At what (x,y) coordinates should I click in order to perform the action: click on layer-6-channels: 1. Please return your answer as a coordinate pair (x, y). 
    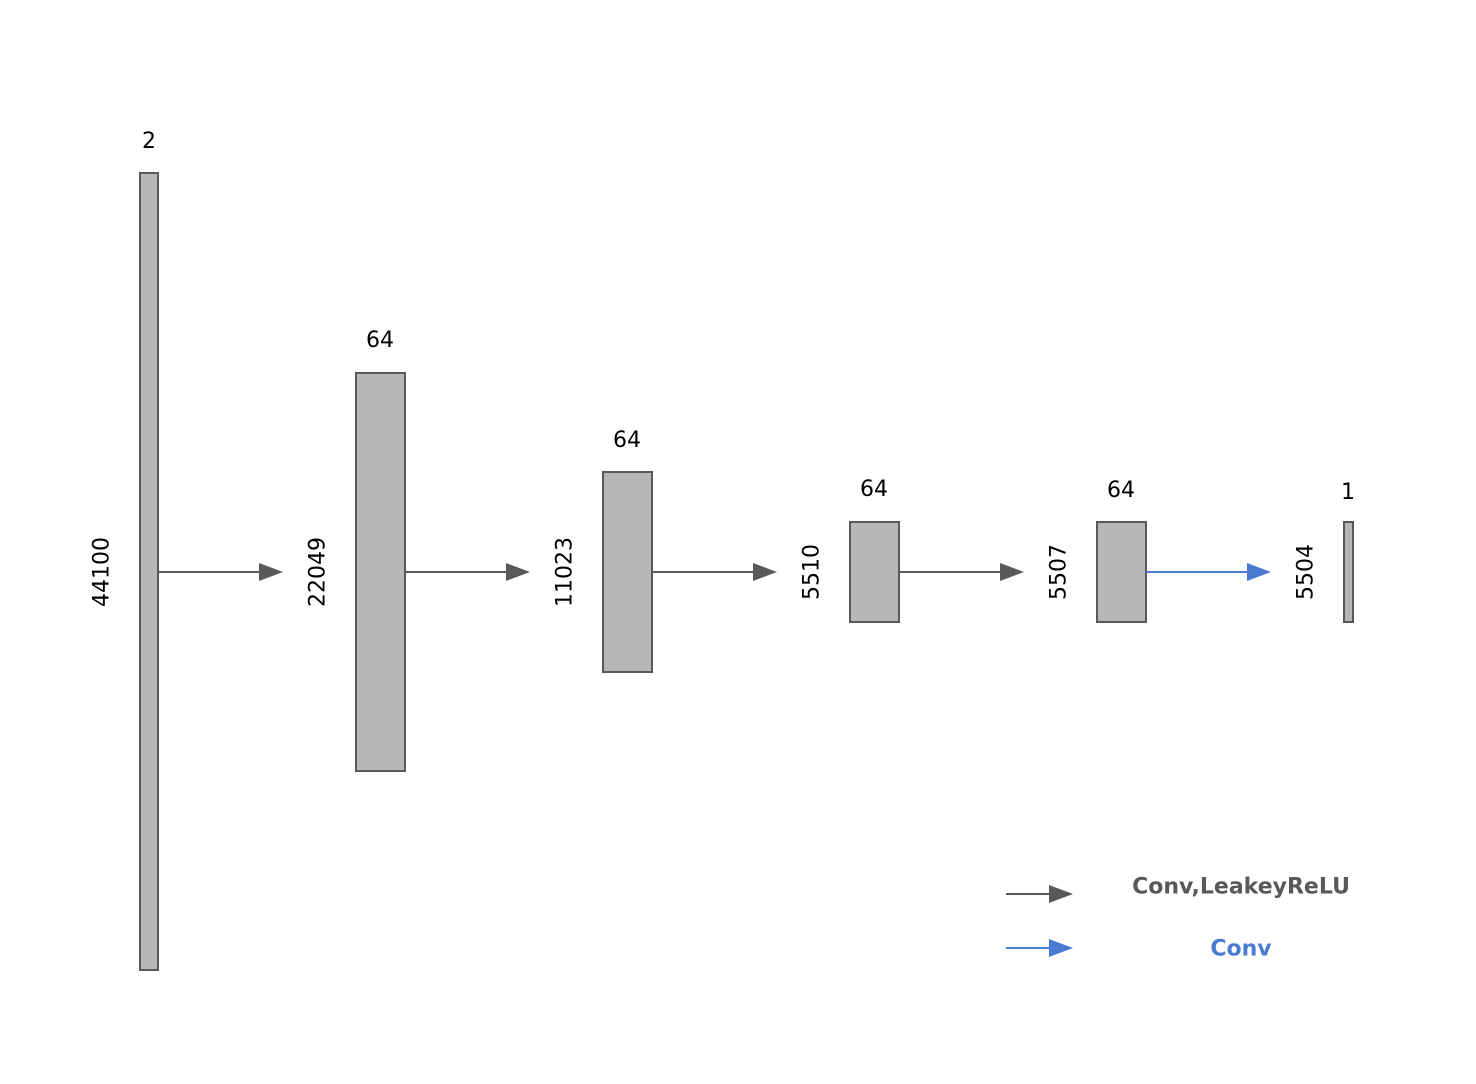
    Looking at the image, I should click on (1348, 492).